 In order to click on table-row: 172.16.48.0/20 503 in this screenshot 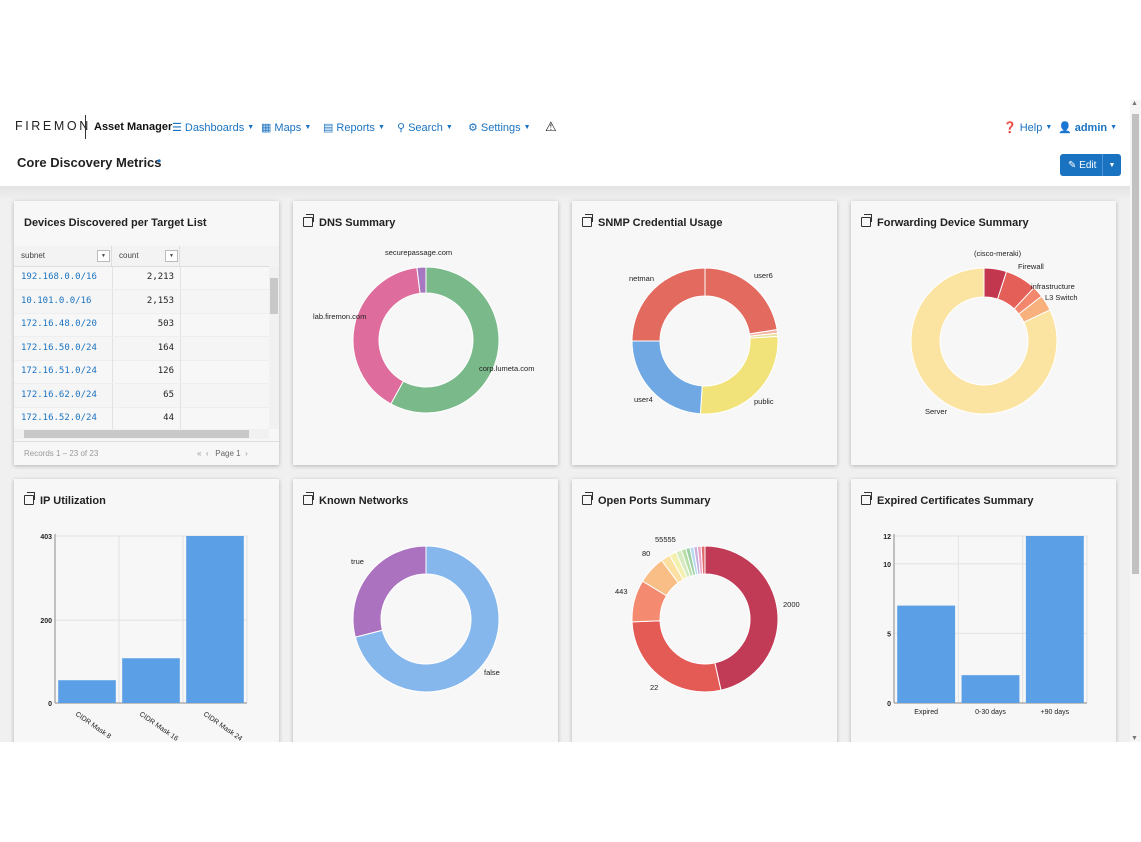, I will do `click(141, 325)`.